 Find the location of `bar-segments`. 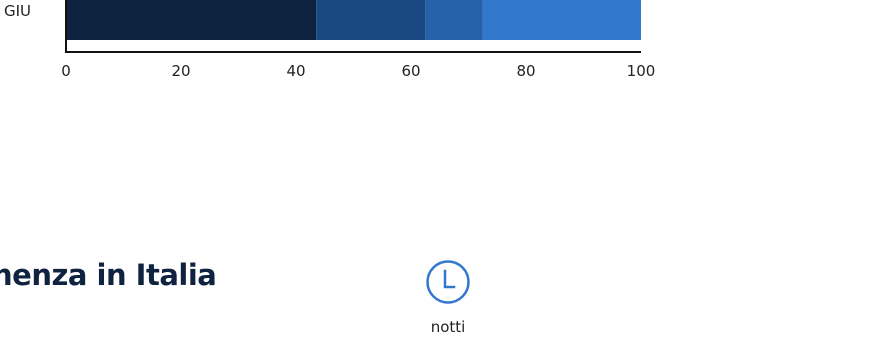

bar-segments is located at coordinates (353, 20).